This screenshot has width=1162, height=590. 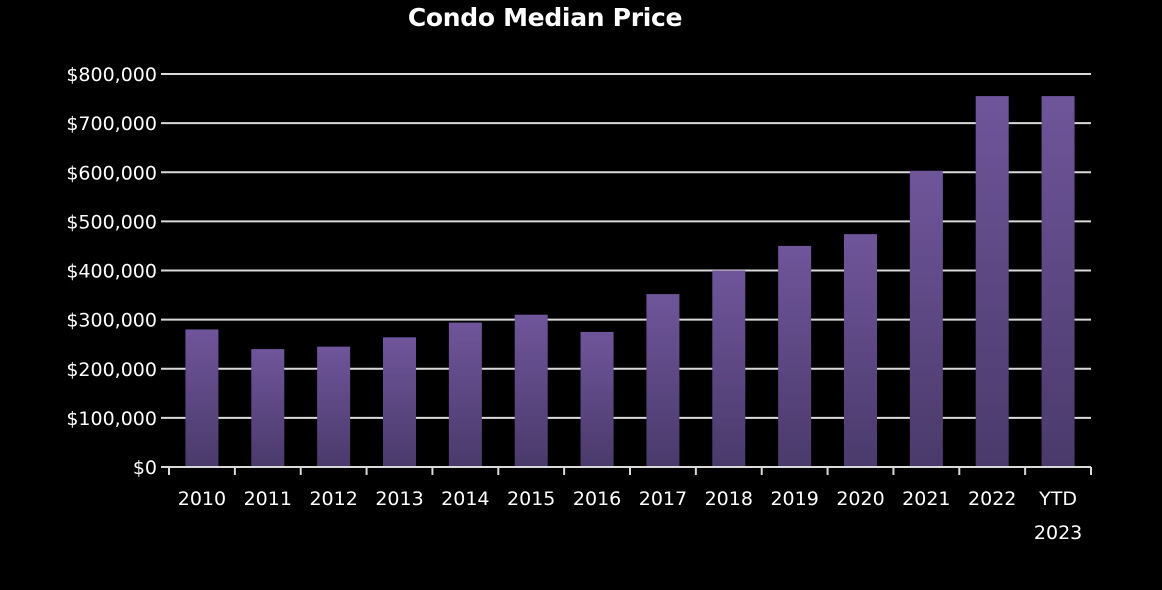 What do you see at coordinates (333, 499) in the screenshot?
I see `x-tick-label: 2012` at bounding box center [333, 499].